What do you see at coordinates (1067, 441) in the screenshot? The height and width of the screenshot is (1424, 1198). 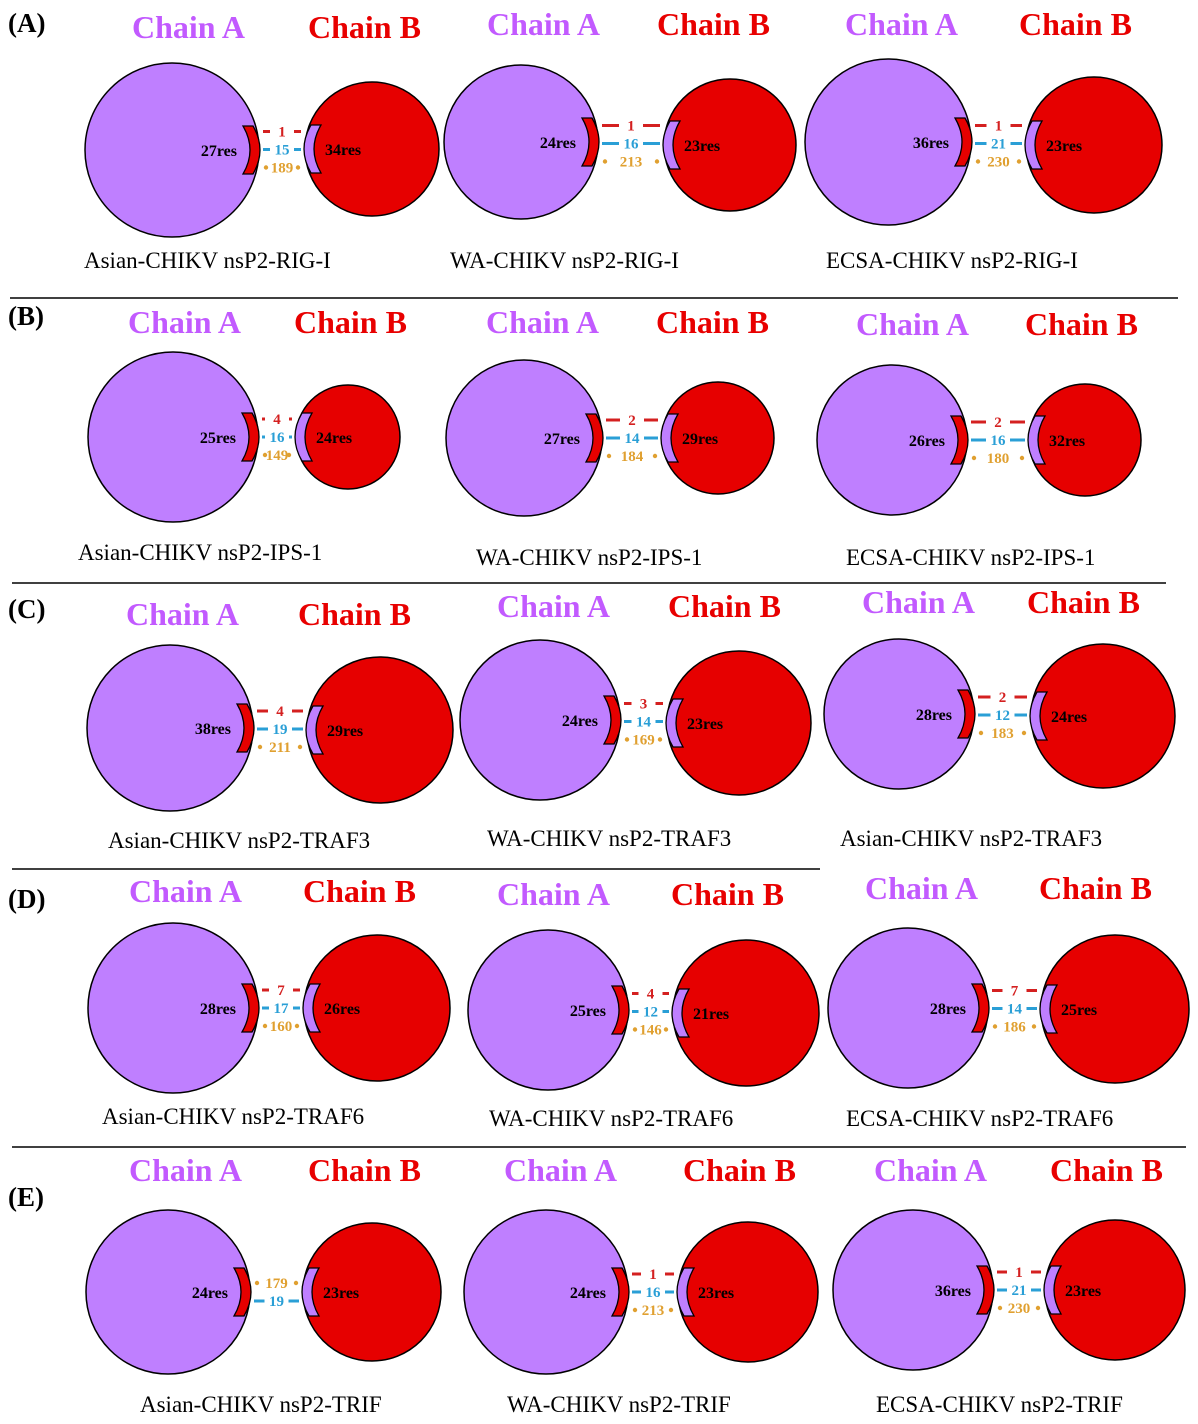 I see `chain-b-residue-count: 32res` at bounding box center [1067, 441].